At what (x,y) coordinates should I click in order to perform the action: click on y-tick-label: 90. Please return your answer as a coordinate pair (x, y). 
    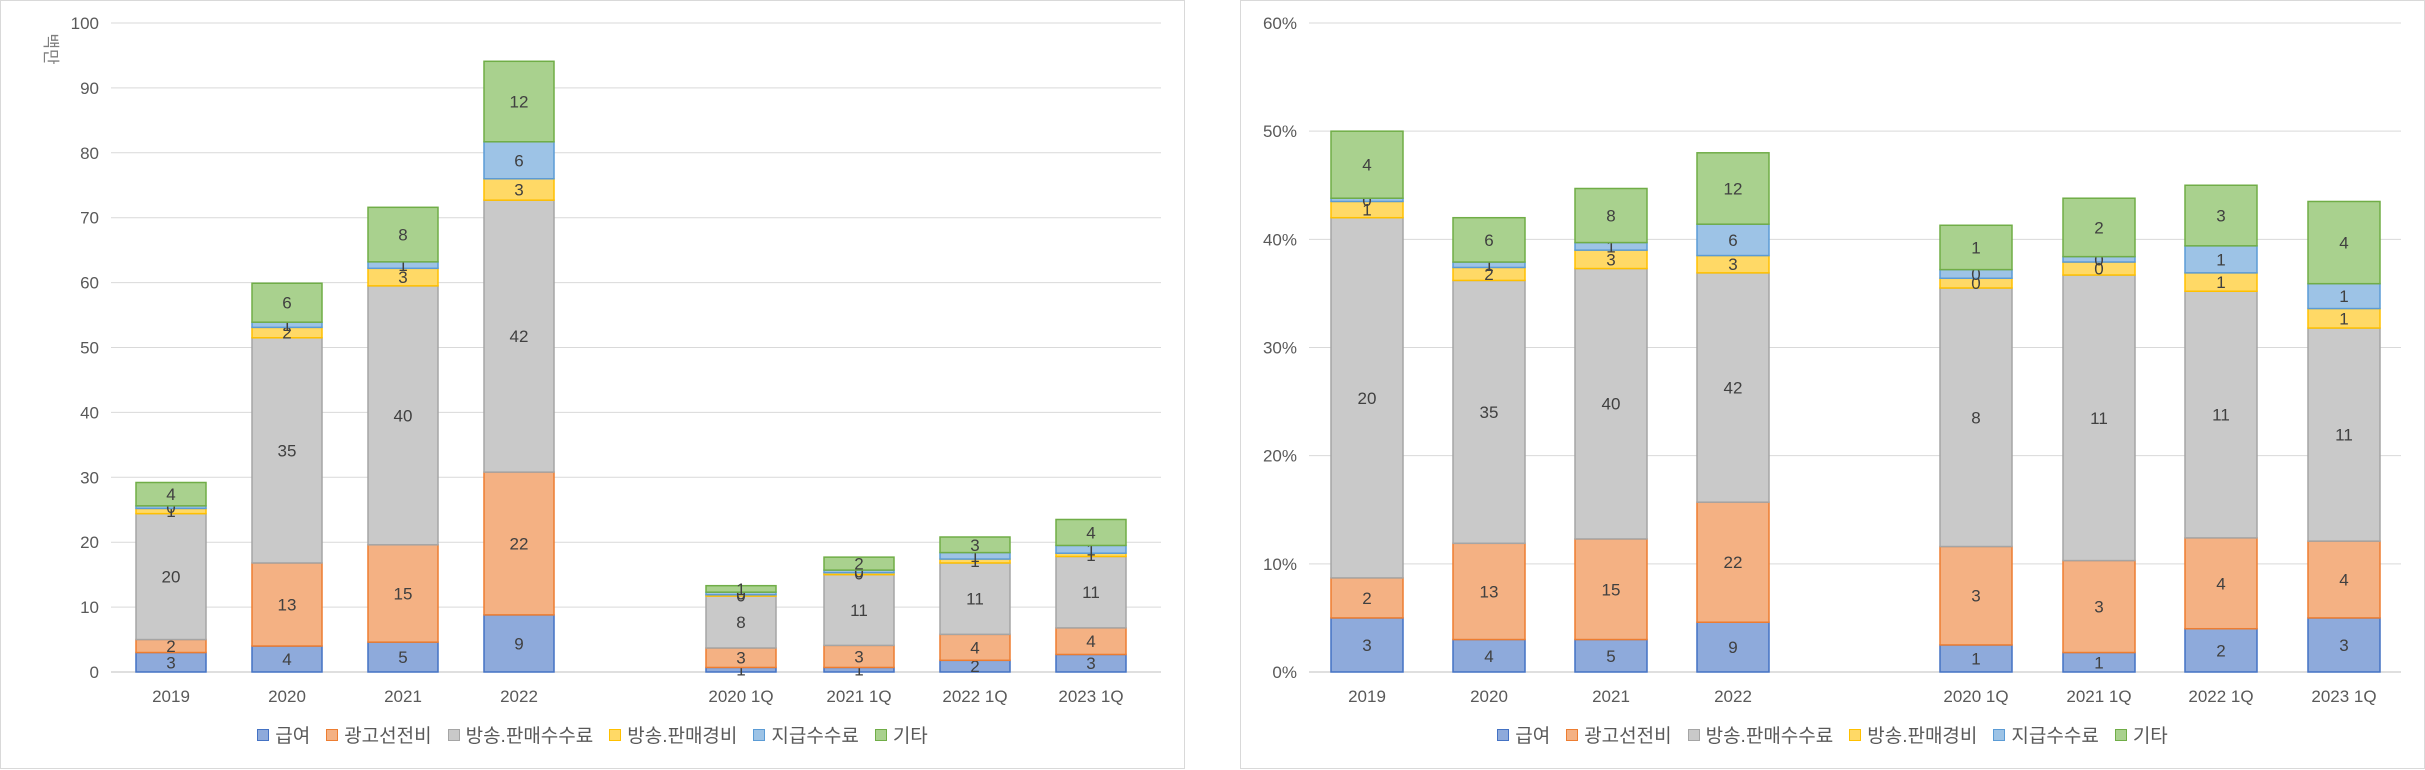
    Looking at the image, I should click on (89, 88).